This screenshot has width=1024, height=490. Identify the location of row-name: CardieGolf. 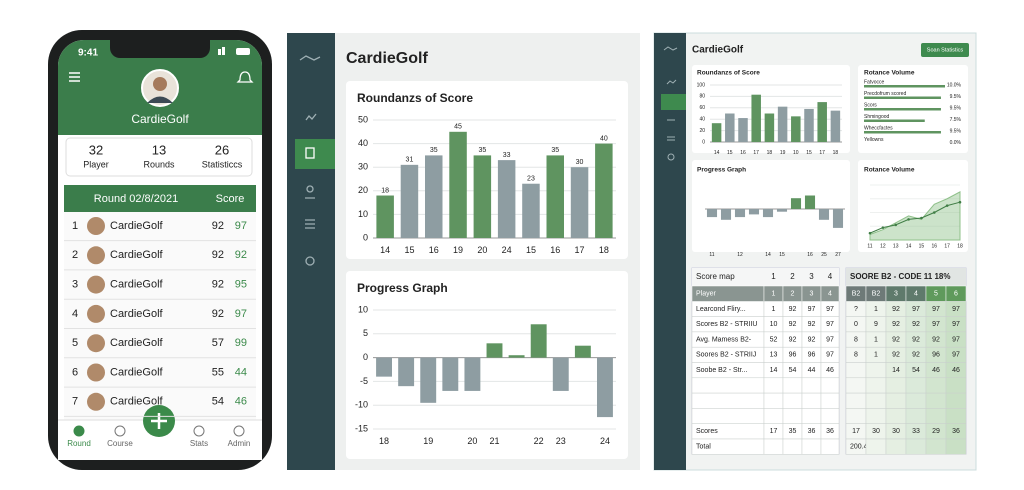
(137, 255).